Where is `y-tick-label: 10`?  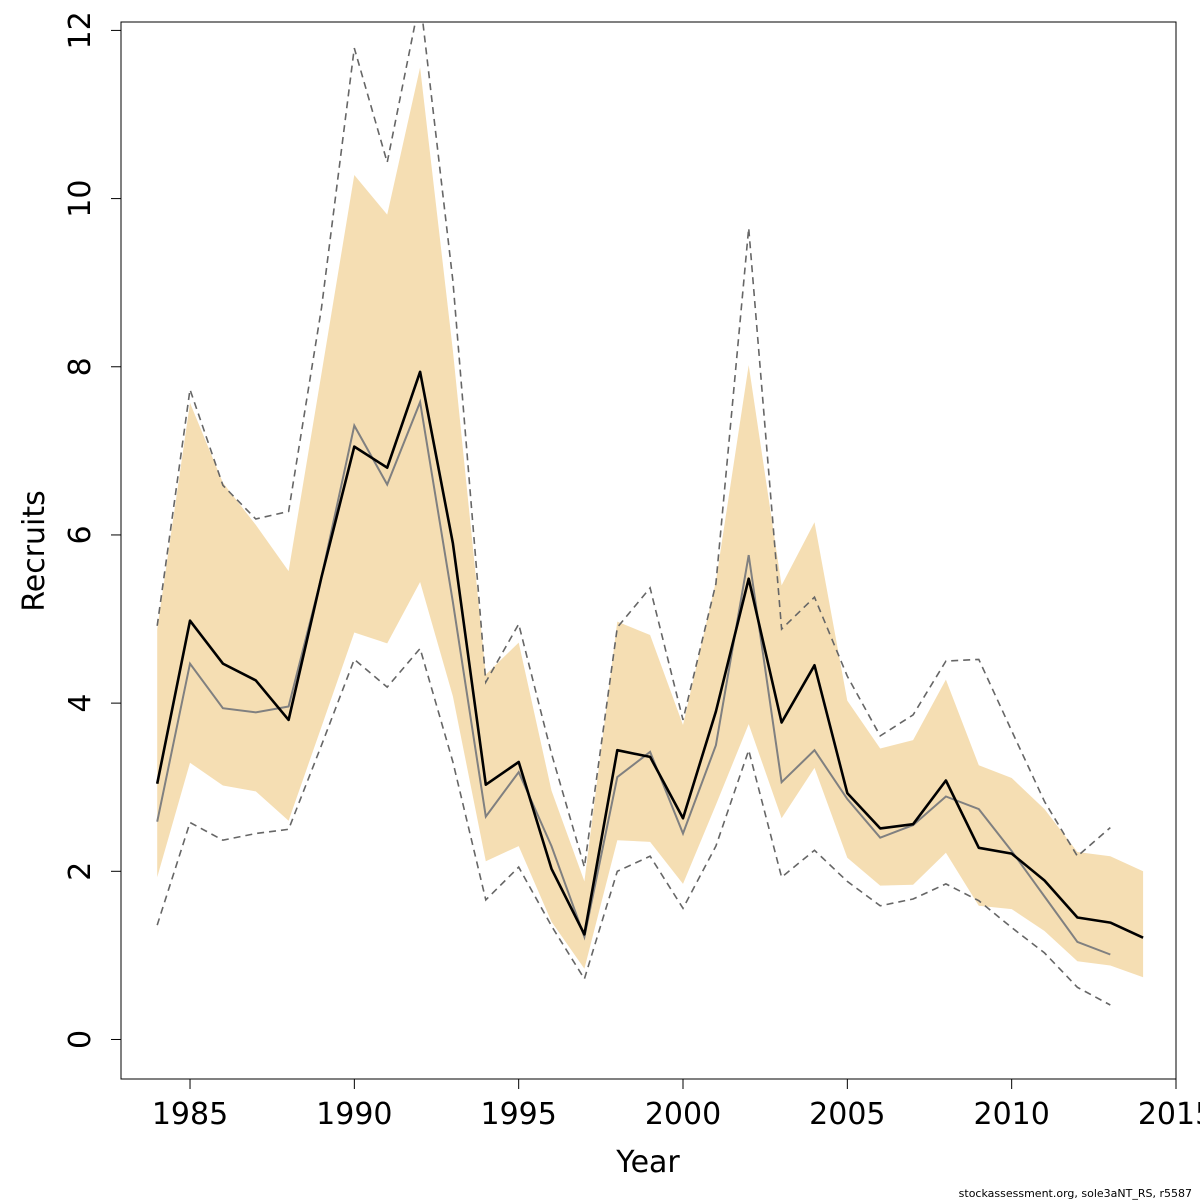
y-tick-label: 10 is located at coordinates (80, 199).